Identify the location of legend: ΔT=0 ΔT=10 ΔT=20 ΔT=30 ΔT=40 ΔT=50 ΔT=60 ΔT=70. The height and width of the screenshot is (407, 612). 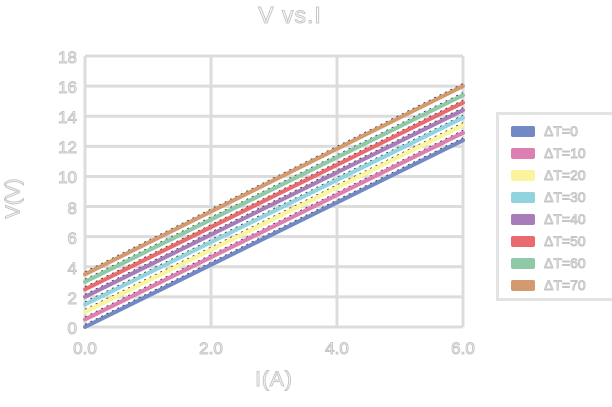
(554, 206).